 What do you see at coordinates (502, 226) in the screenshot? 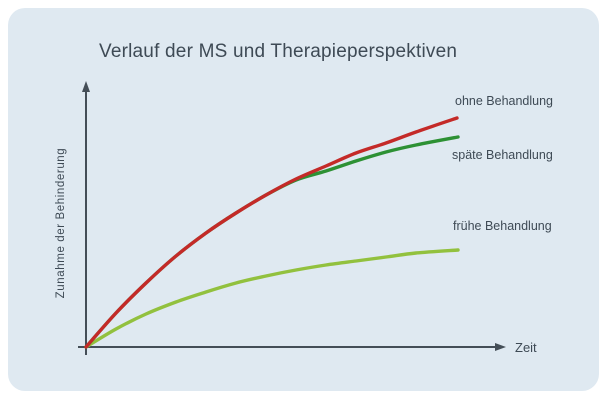
I see `series-label-fruehe-behandlung: frühe Behandlung` at bounding box center [502, 226].